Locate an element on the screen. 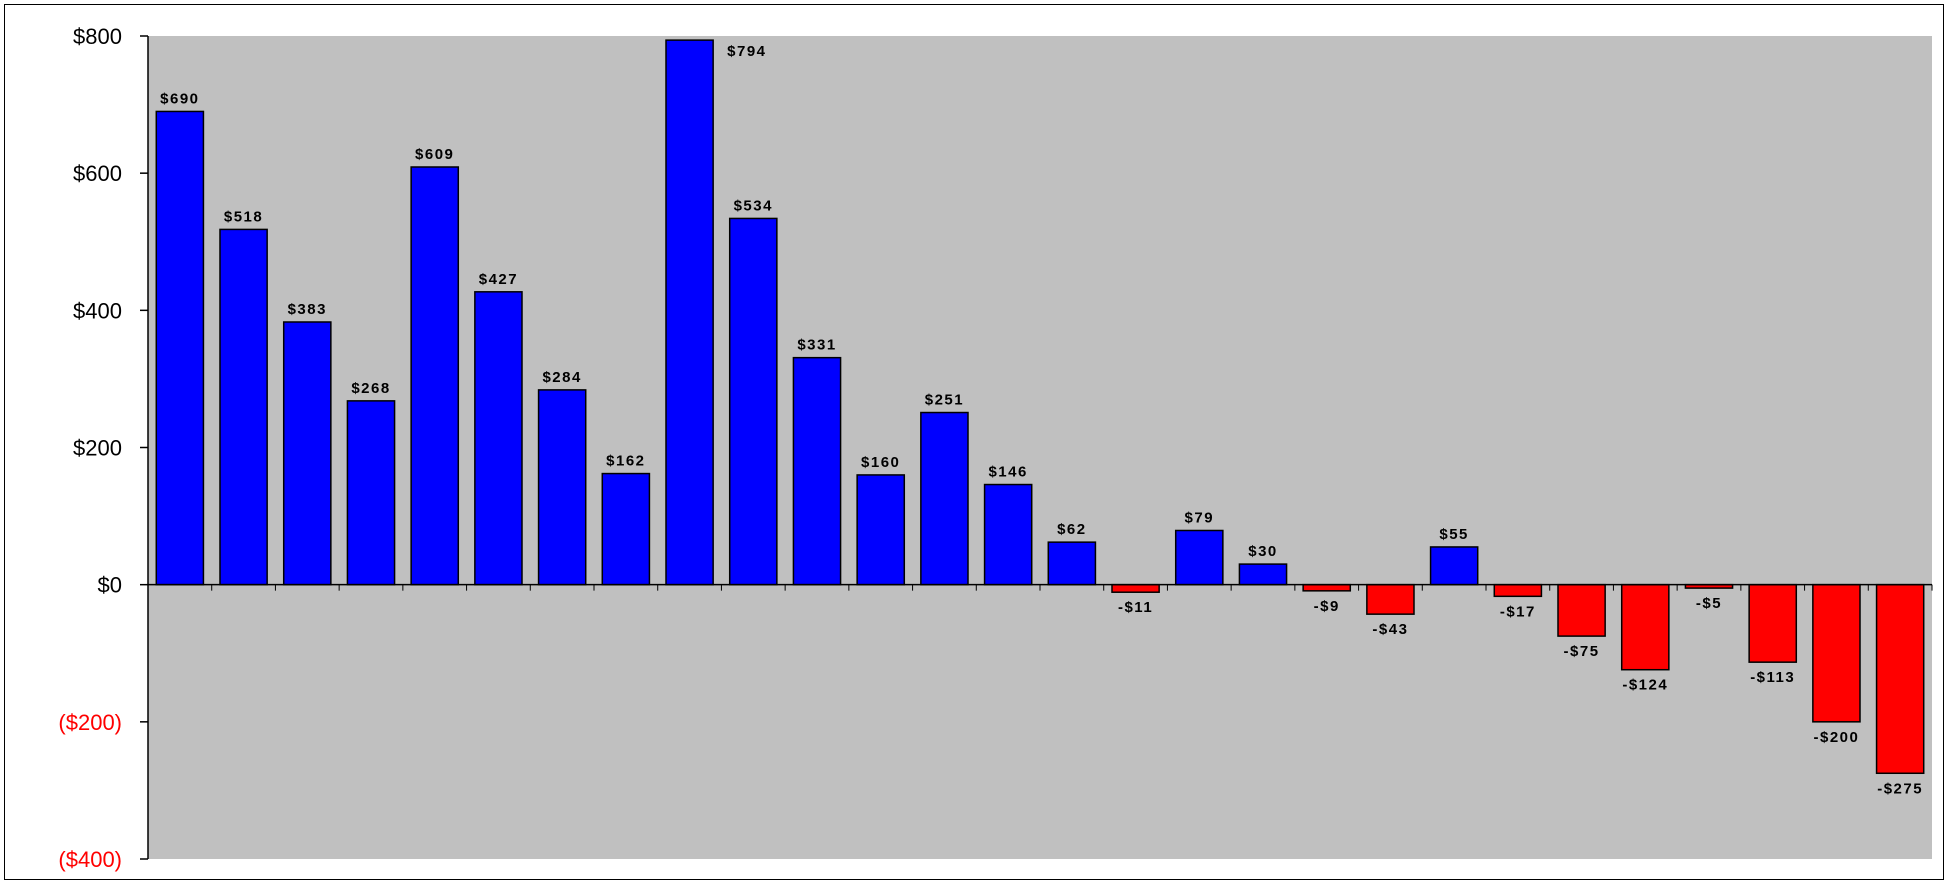 Image resolution: width=1952 pixels, height=886 pixels. y-tick-label: $600 is located at coordinates (97, 173).